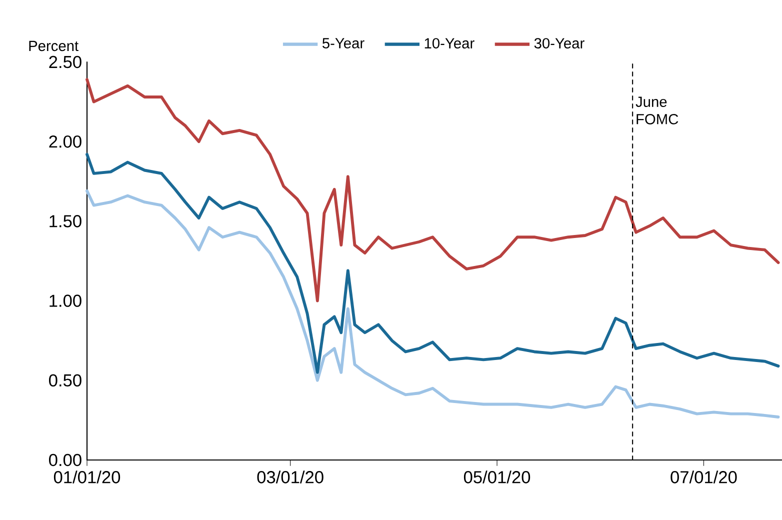 Image resolution: width=782 pixels, height=520 pixels. What do you see at coordinates (53, 46) in the screenshot?
I see `y-axis-title: Percent` at bounding box center [53, 46].